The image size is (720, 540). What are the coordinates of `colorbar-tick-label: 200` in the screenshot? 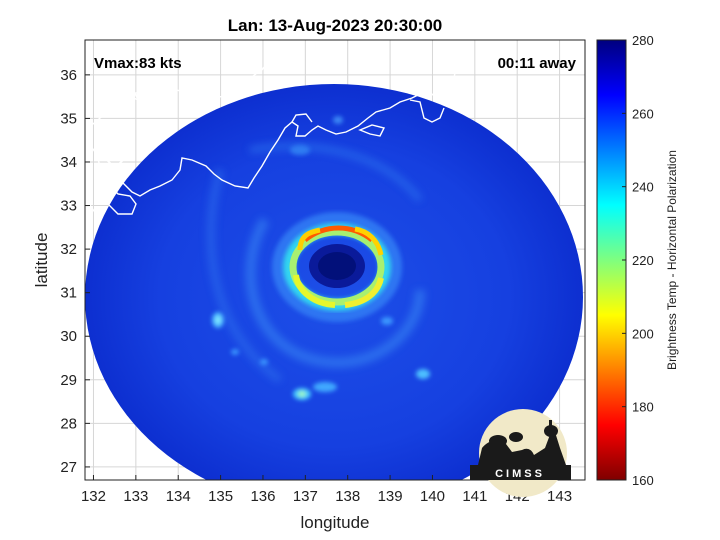 It's located at (643, 333).